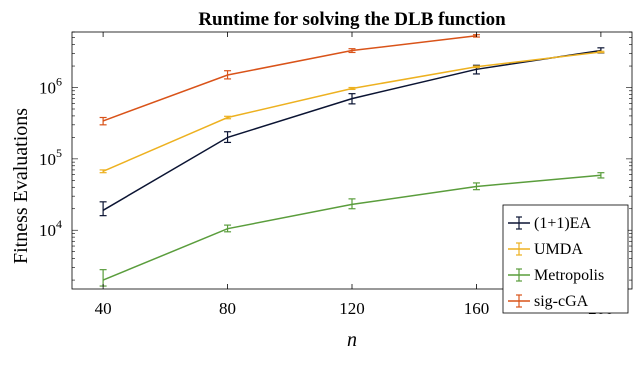 Image resolution: width=633 pixels, height=372 pixels. What do you see at coordinates (352, 308) in the screenshot?
I see `x-tick-label: 120` at bounding box center [352, 308].